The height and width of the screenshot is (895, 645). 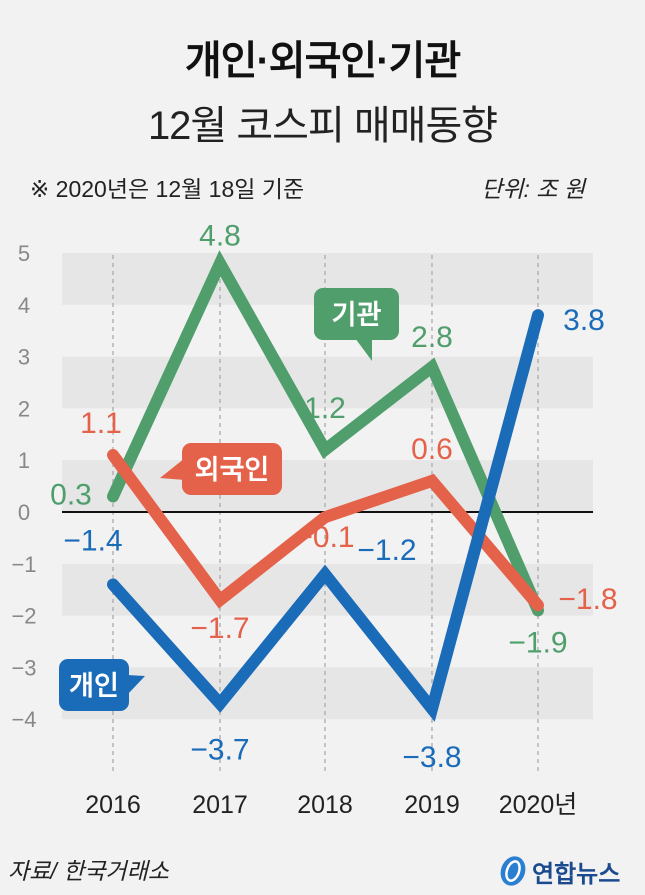 What do you see at coordinates (322, 61) in the screenshot?
I see `chart-title: 개인·외국인·기관` at bounding box center [322, 61].